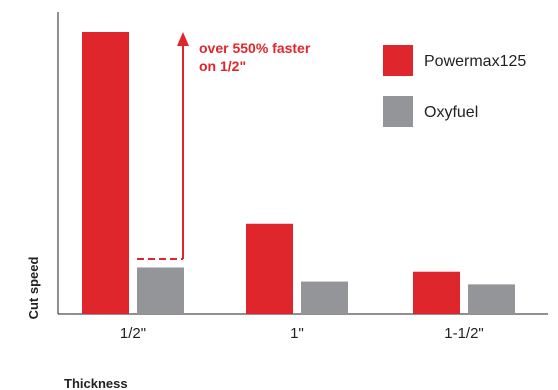  I want to click on arrow-up-icon, so click(183, 39).